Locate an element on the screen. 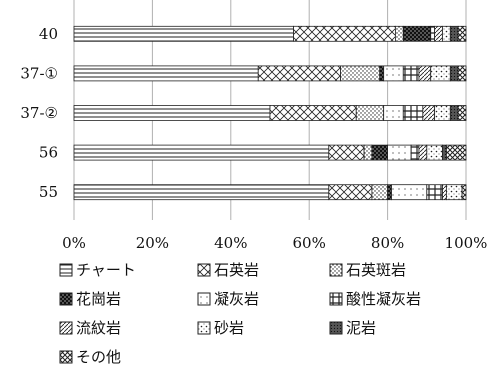  bar-segment-55-s9 is located at coordinates (464, 192).